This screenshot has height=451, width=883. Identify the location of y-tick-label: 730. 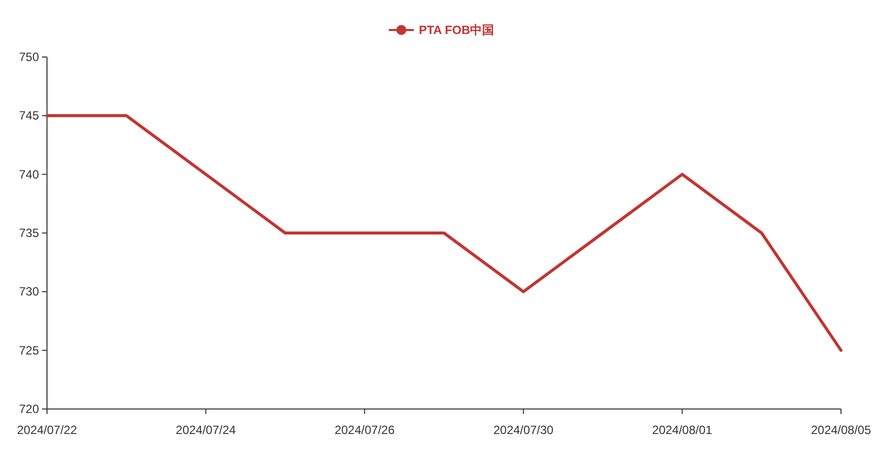
(29, 291).